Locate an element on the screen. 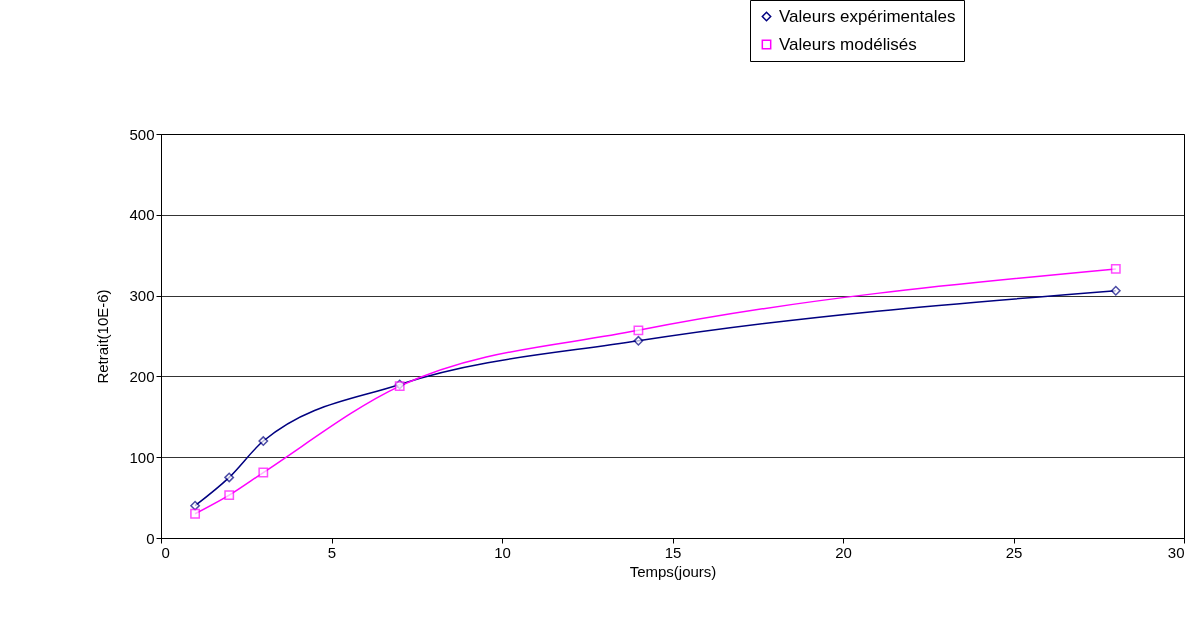 The height and width of the screenshot is (641, 1192). x-tick-label: 25 is located at coordinates (1014, 552).